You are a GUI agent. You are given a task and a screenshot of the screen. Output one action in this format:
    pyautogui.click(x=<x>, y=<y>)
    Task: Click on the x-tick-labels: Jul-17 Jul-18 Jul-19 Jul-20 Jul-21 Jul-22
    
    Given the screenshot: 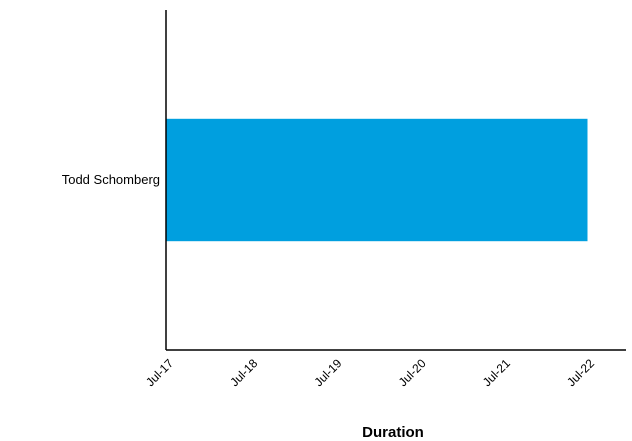 What is the action you would take?
    pyautogui.click(x=370, y=372)
    